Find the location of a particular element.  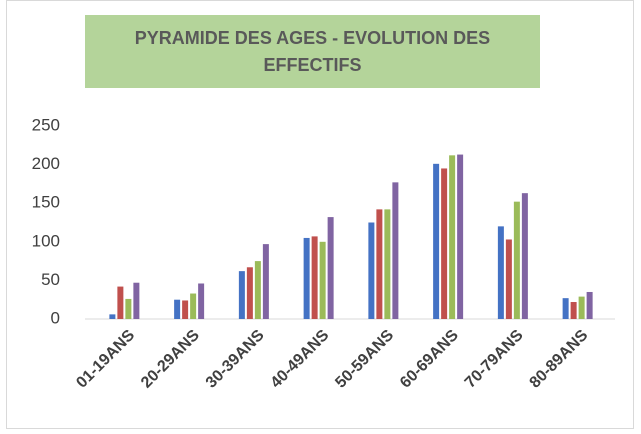

y-tick-label: 0 is located at coordinates (55, 317).